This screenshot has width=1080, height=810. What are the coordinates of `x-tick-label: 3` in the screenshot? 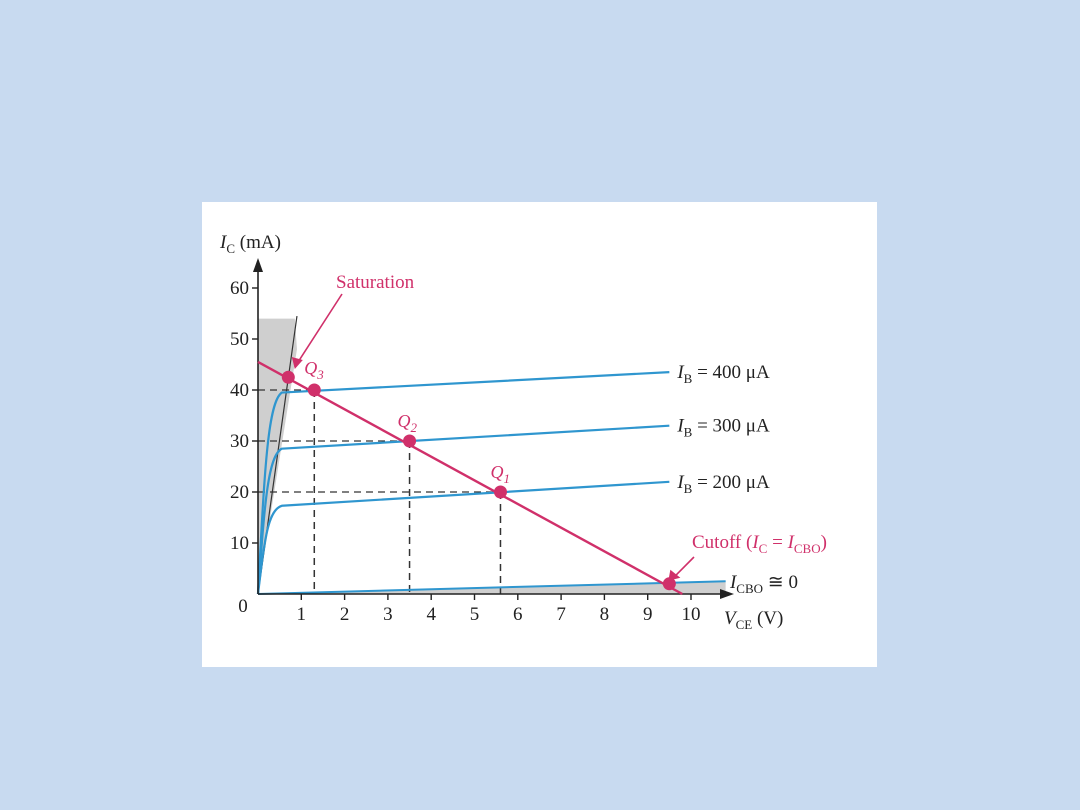 It's located at (388, 614).